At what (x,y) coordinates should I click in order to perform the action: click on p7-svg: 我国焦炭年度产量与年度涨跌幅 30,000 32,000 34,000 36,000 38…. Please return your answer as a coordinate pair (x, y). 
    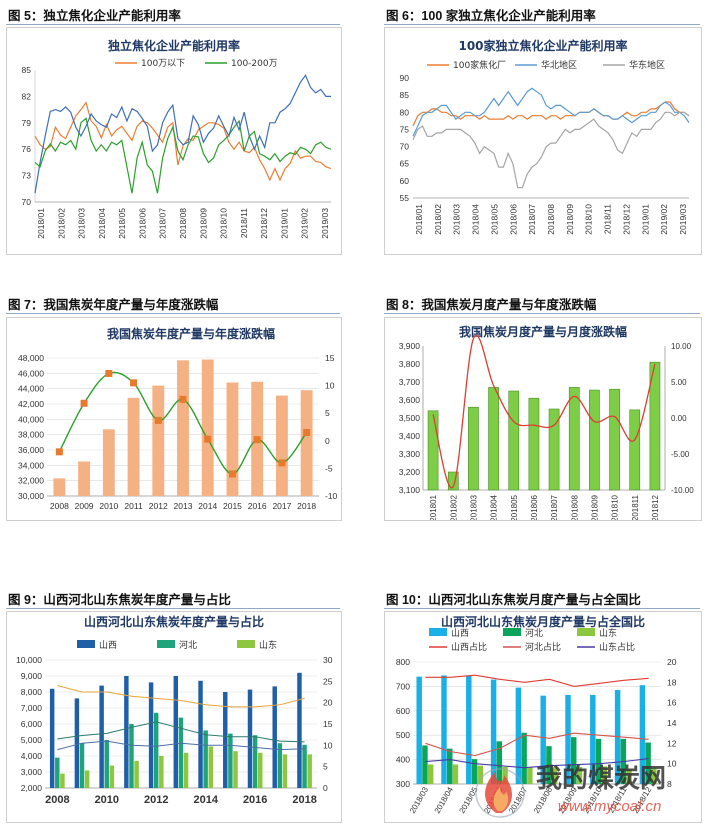
    Looking at the image, I should click on (178, 418).